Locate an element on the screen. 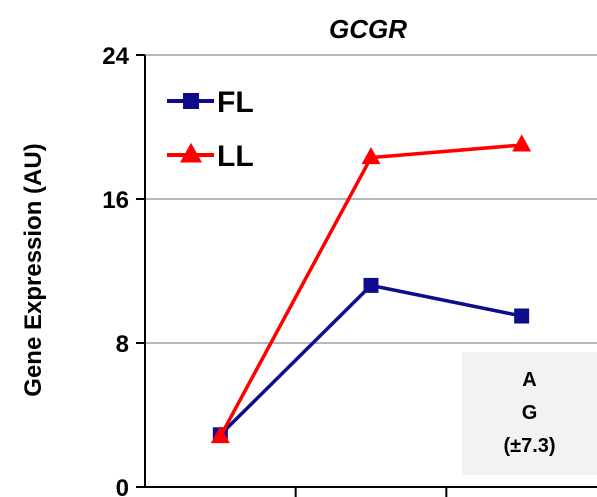 Image resolution: width=597 pixels, height=497 pixels. legend-label-ll: LL is located at coordinates (235, 156).